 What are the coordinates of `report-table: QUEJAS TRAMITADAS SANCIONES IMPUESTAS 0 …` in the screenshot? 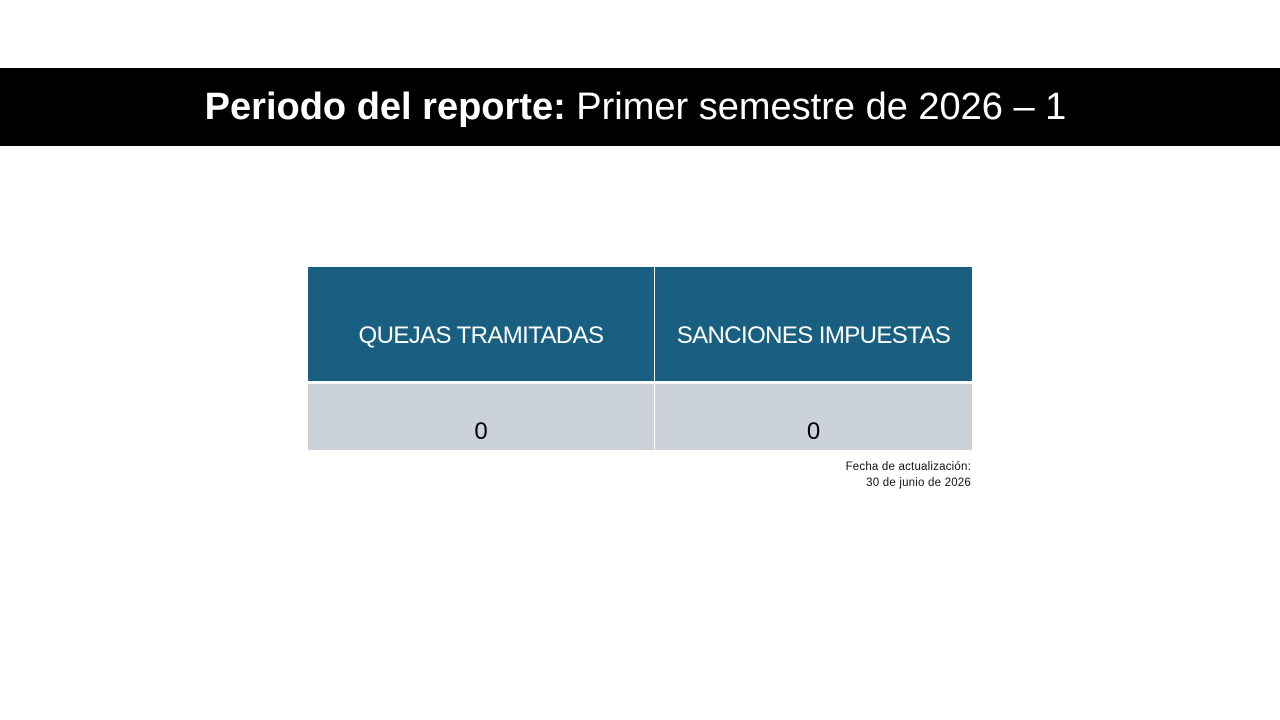 It's located at (640, 358).